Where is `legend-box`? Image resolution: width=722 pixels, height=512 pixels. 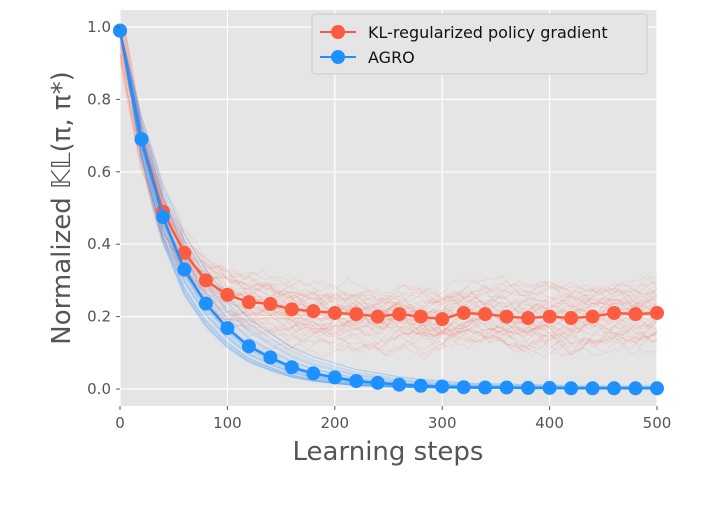 legend-box is located at coordinates (479, 44).